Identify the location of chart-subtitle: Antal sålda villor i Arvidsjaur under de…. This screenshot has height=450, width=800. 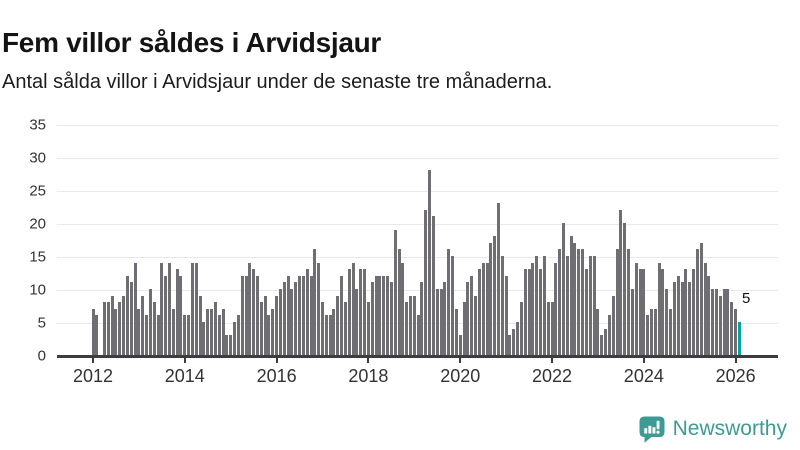
(277, 82).